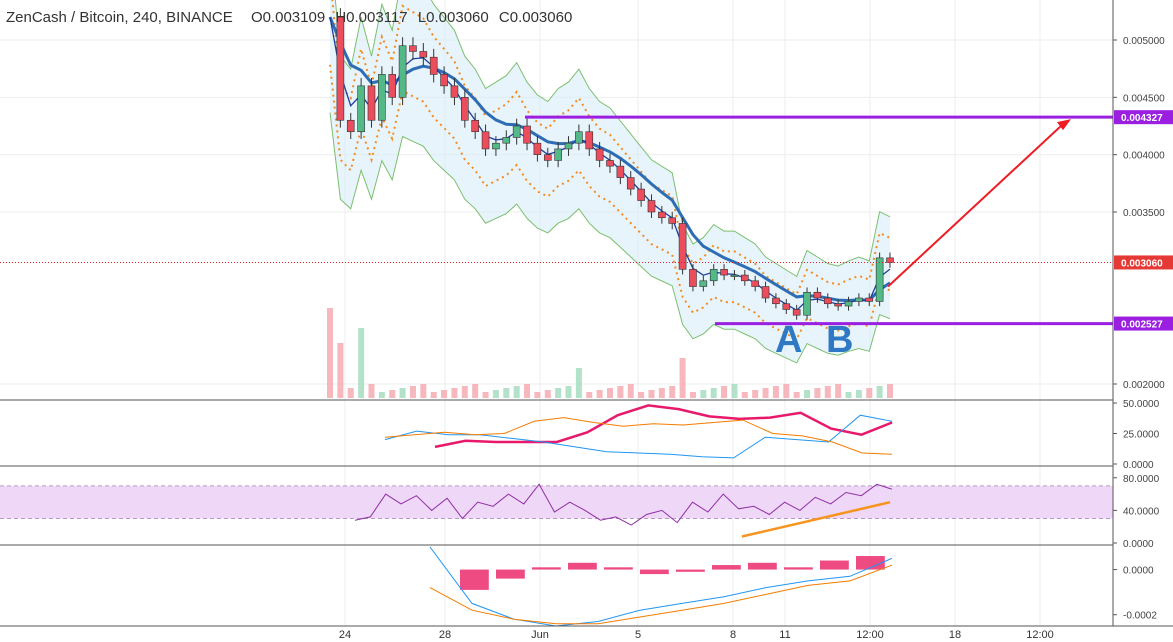 This screenshot has height=642, width=1173. Describe the element at coordinates (288, 17) in the screenshot. I see `ohlc-open: O0.003109` at that location.